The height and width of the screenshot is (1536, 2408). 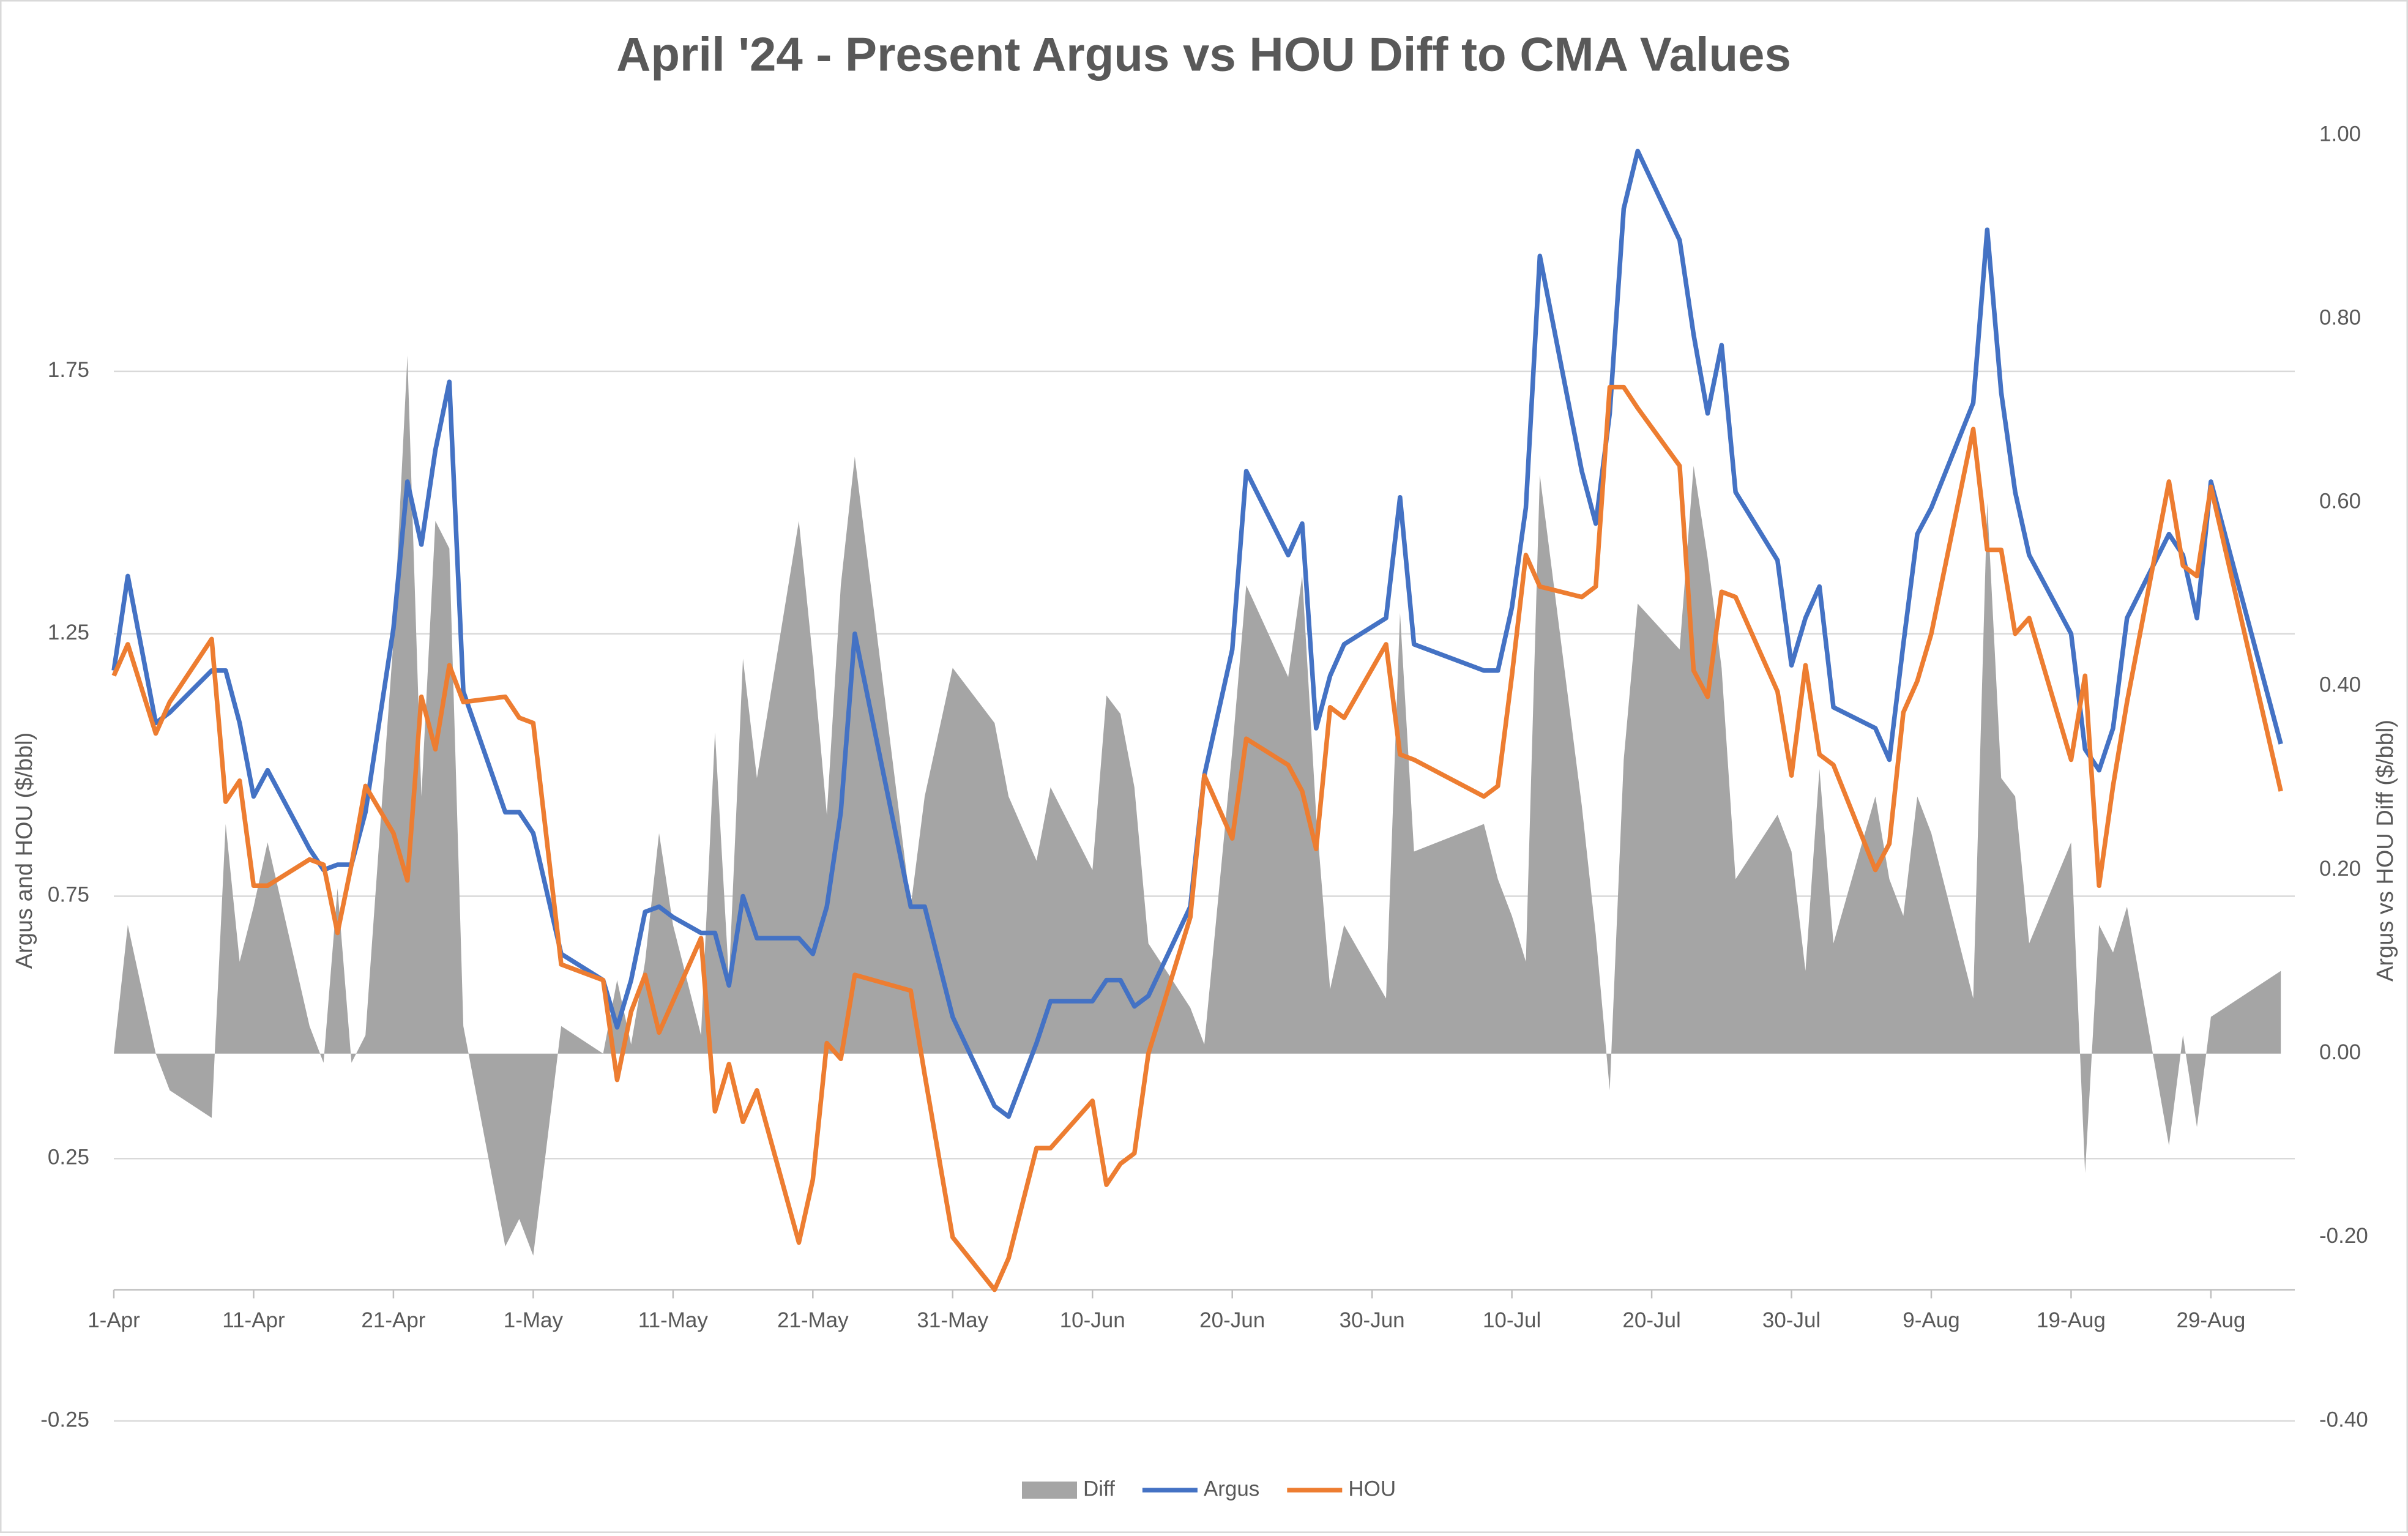 What do you see at coordinates (534, 1320) in the screenshot?
I see `x-tick-label: 1-May` at bounding box center [534, 1320].